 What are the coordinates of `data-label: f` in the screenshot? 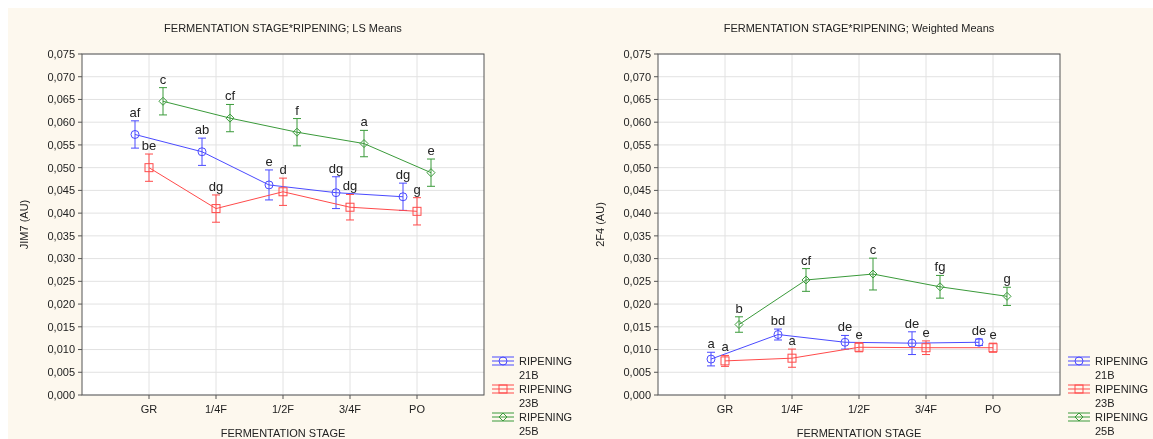 It's located at (297, 110).